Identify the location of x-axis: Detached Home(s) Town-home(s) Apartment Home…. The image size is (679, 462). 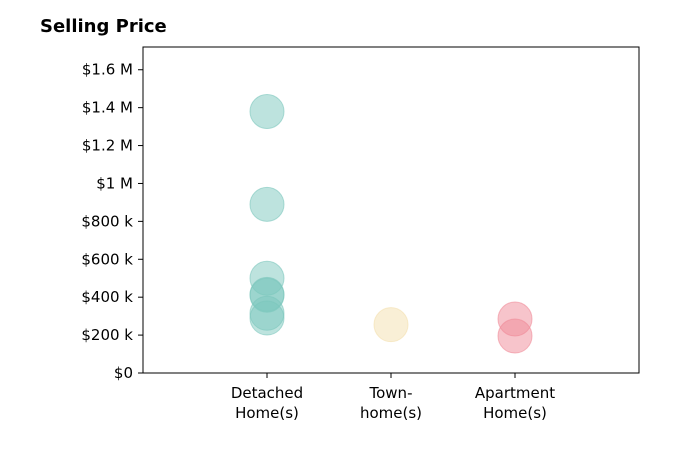
(393, 397).